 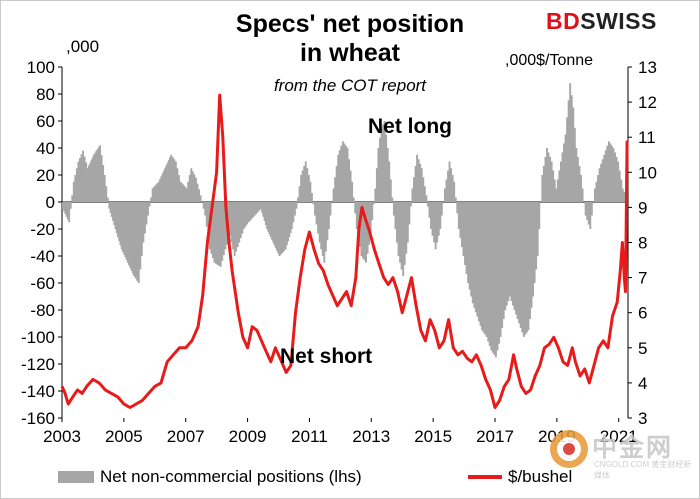 What do you see at coordinates (642, 243) in the screenshot?
I see `right-tick-label: 8` at bounding box center [642, 243].